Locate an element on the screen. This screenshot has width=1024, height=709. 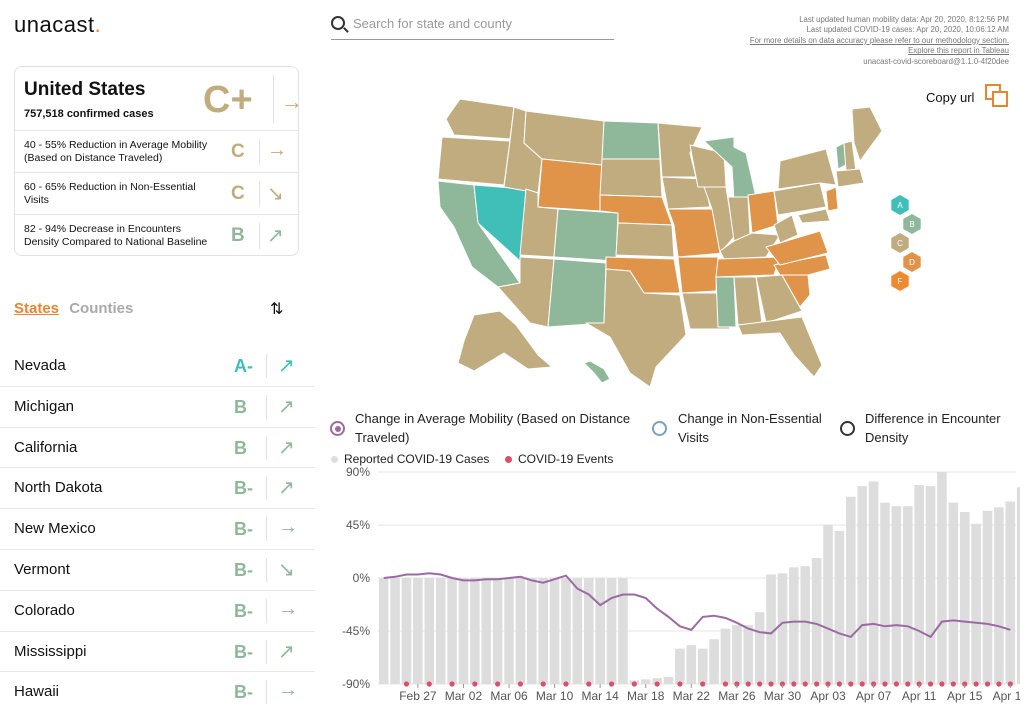
mobility-line is located at coordinates (697, 605).